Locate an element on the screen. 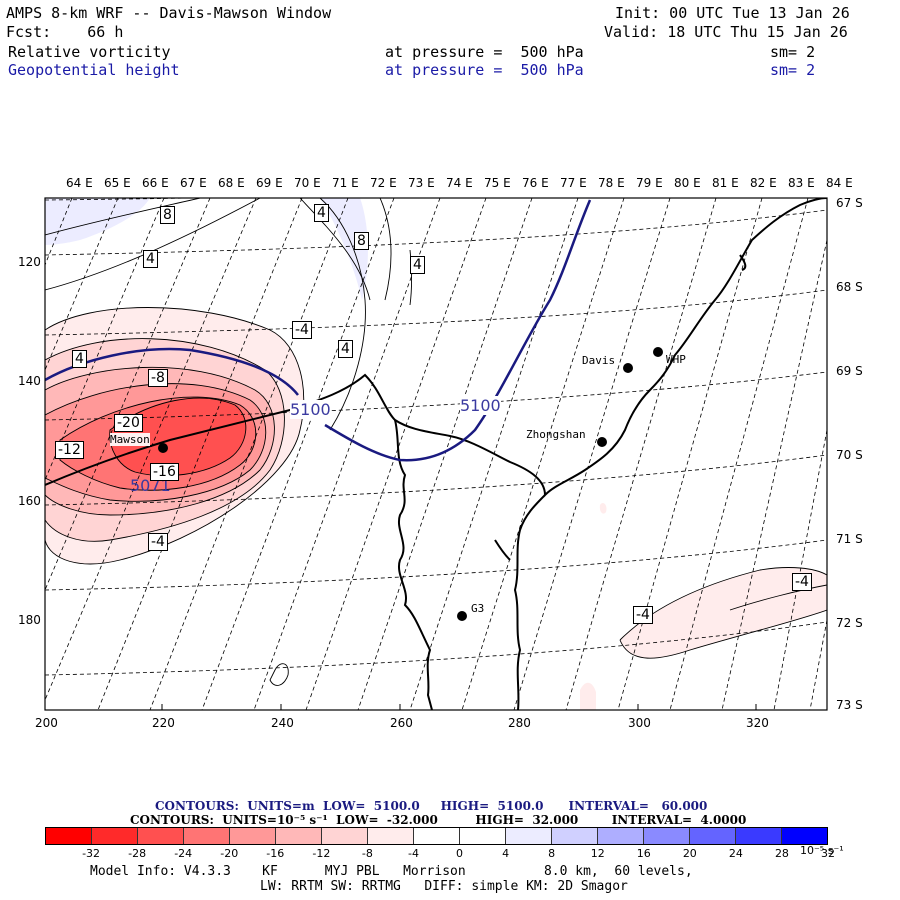 This screenshot has height=900, width=900. lon-label: 69 E is located at coordinates (269, 183).